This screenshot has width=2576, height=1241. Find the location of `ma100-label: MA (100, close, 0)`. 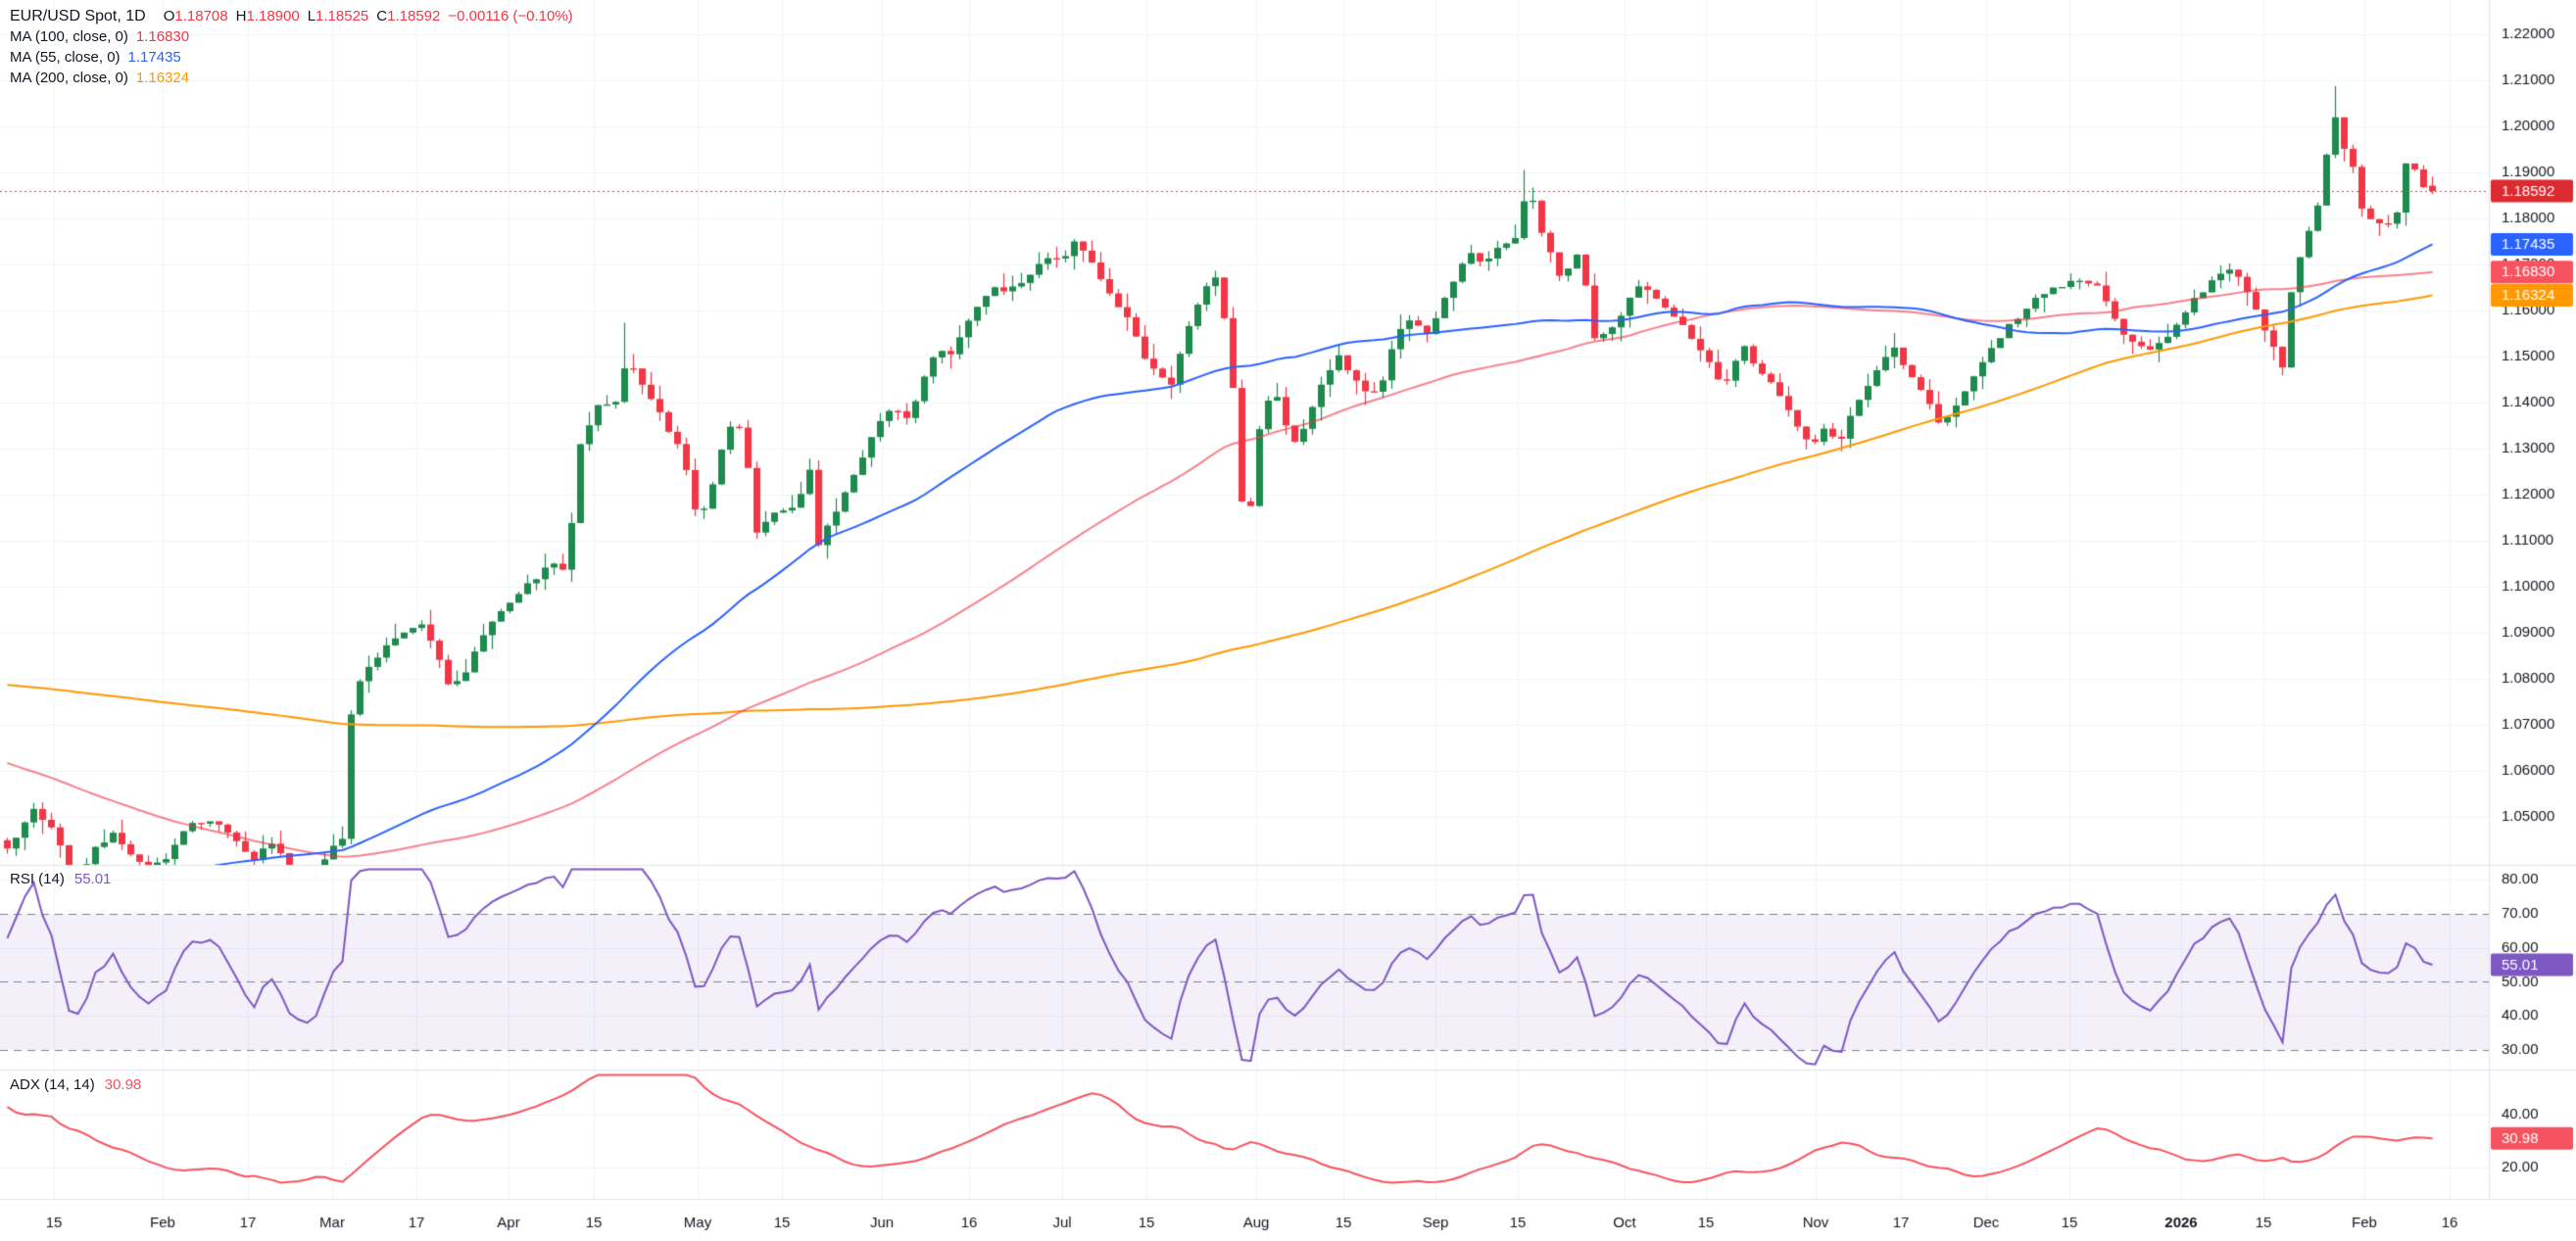

ma100-label: MA (100, close, 0) is located at coordinates (69, 36).